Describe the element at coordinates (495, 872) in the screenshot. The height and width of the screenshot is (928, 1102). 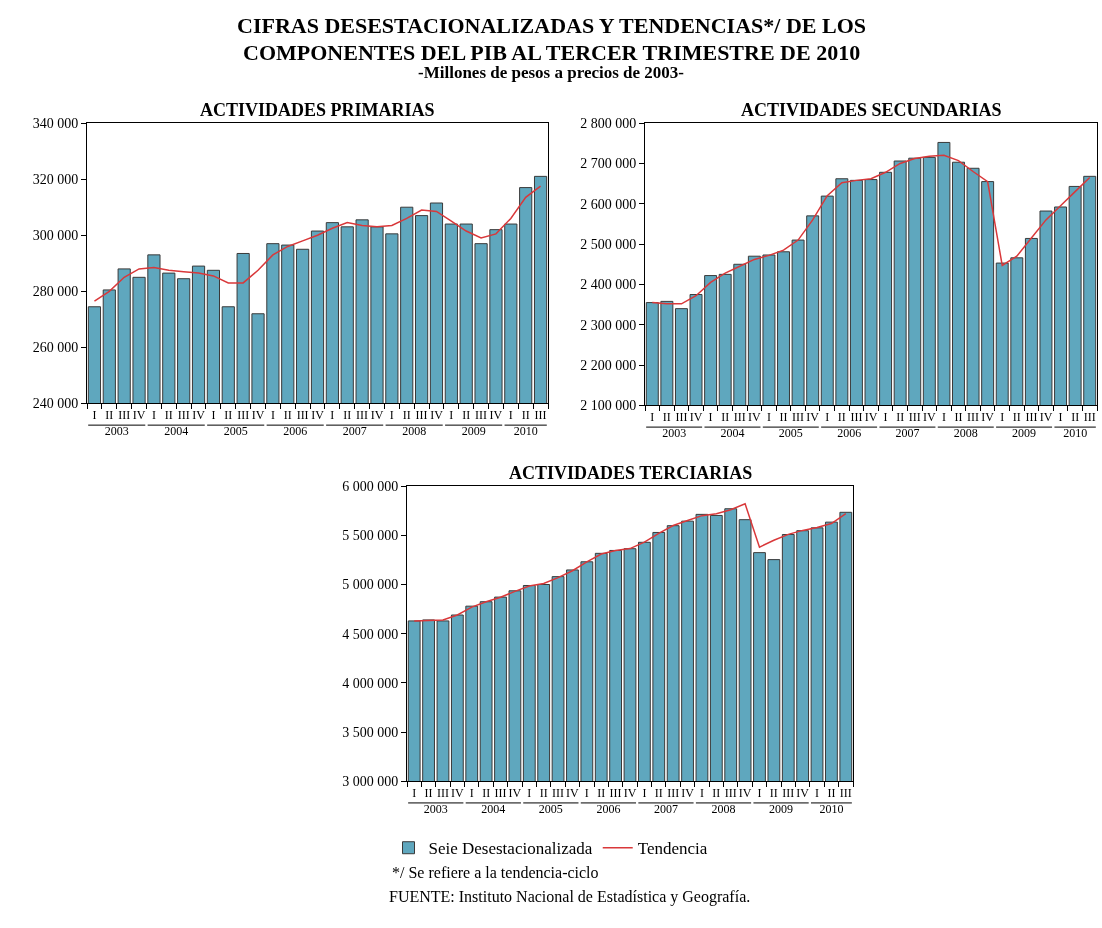
I see `text: */ Se refiere a la tendencia-ciclo` at that location.